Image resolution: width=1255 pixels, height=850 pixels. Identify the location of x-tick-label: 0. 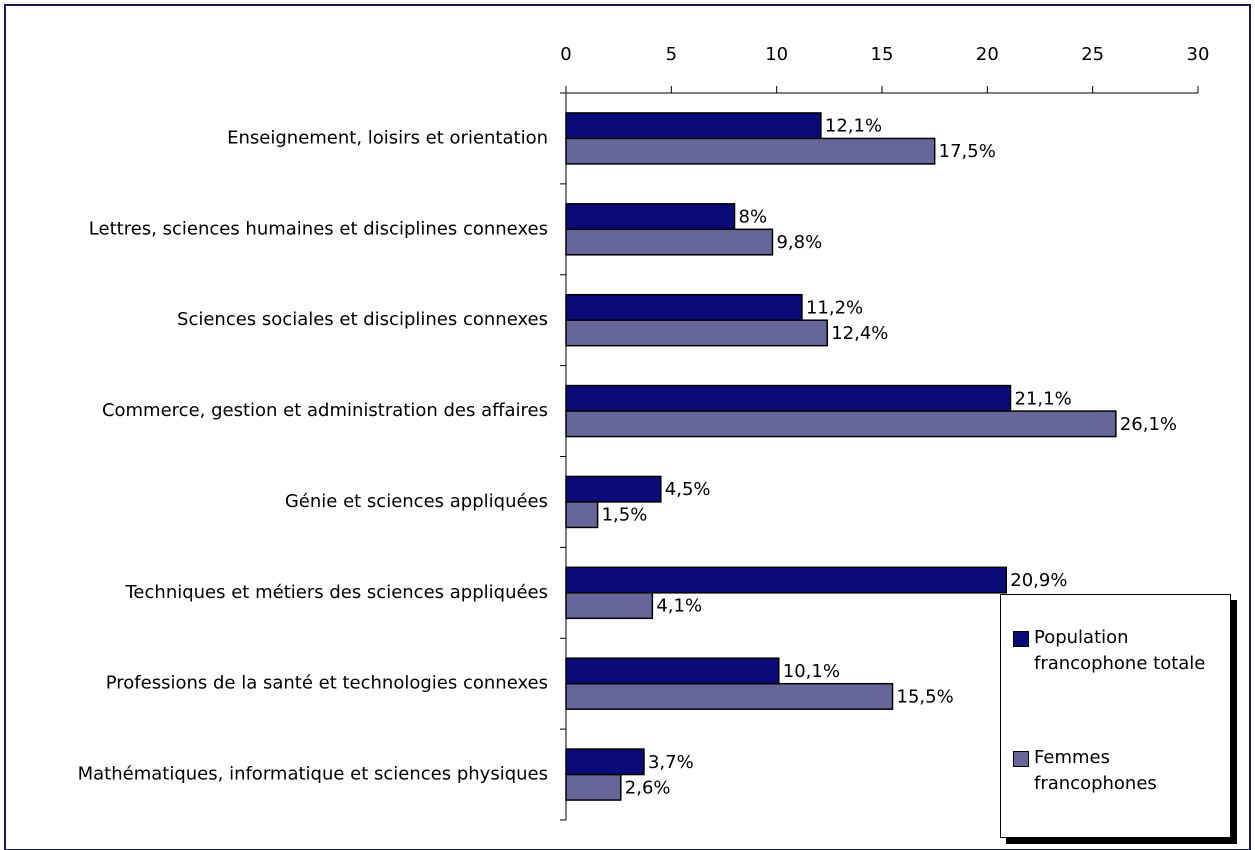
(565, 54).